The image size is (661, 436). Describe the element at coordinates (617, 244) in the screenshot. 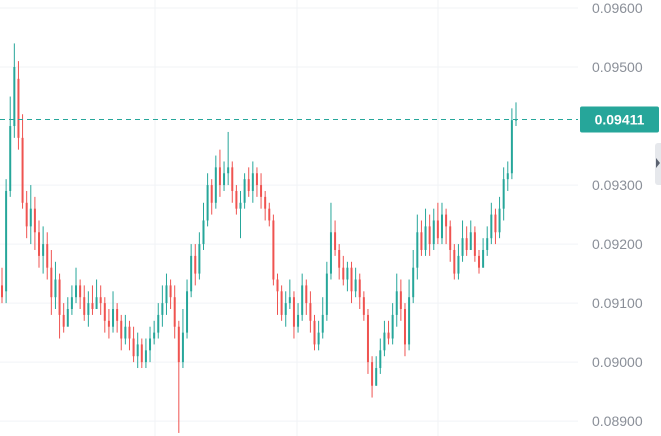

I see `y-tick-label: 0.09200` at that location.